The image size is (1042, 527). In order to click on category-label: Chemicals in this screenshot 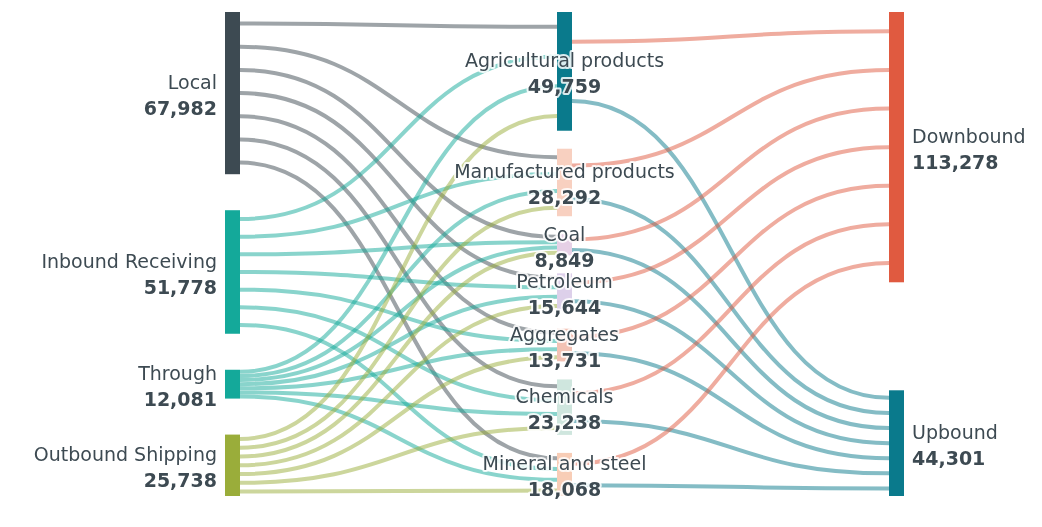, I will do `click(564, 396)`.